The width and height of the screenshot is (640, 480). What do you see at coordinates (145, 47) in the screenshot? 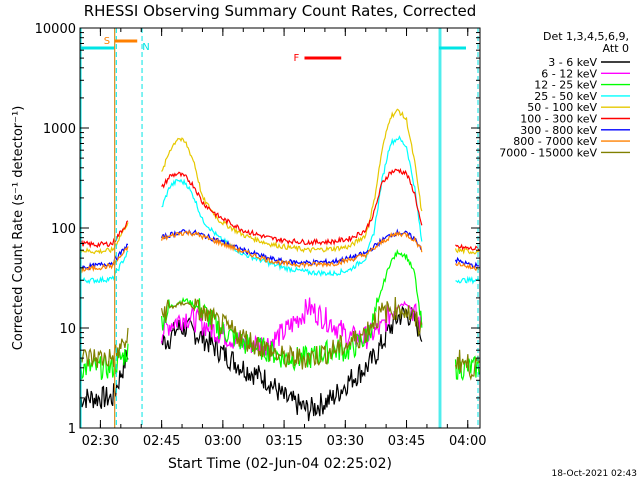
I see `flag-label-n: N` at bounding box center [145, 47].